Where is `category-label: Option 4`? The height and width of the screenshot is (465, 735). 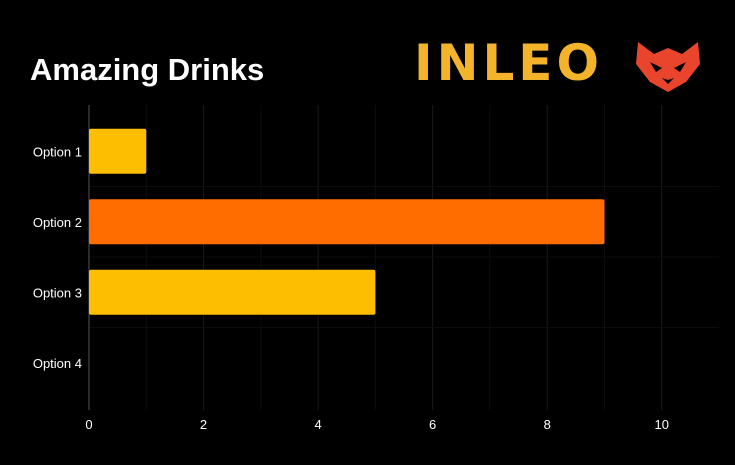 category-label: Option 4 is located at coordinates (57, 363).